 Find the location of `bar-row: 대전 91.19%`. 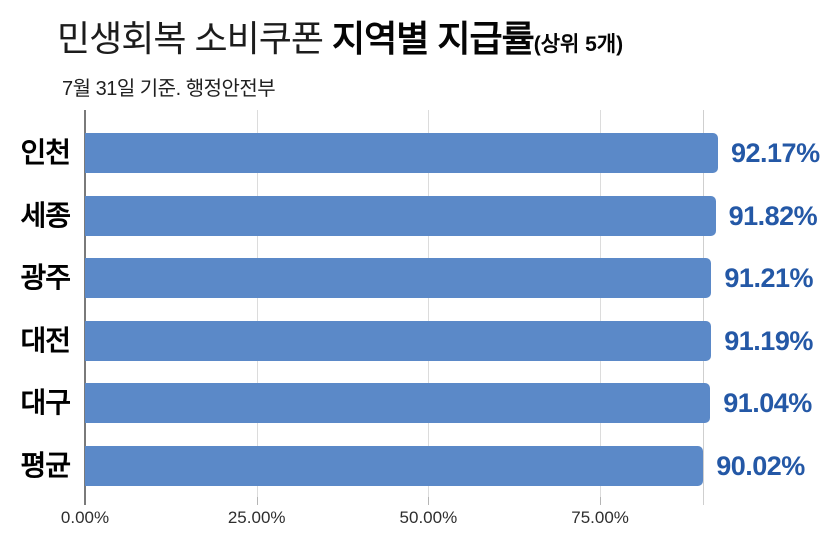

bar-row: 대전 91.19% is located at coordinates (416, 341).